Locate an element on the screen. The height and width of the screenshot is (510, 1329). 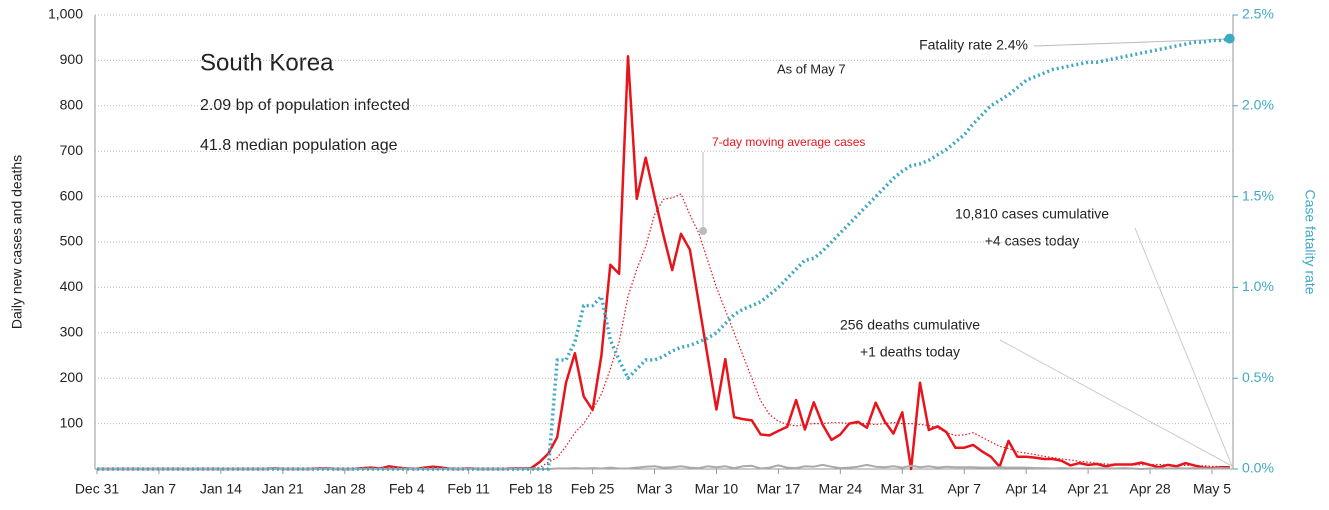
x-tick-label: Mar 31 is located at coordinates (902, 489).